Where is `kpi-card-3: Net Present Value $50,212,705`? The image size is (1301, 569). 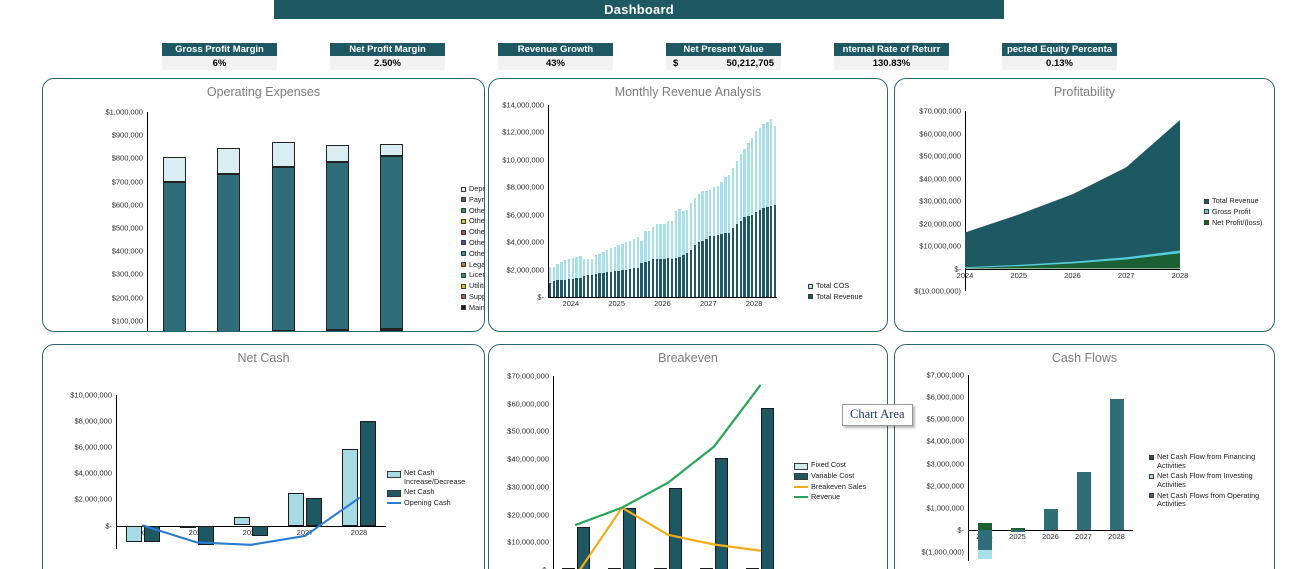
kpi-card-3: Net Present Value $50,212,705 is located at coordinates (723, 56).